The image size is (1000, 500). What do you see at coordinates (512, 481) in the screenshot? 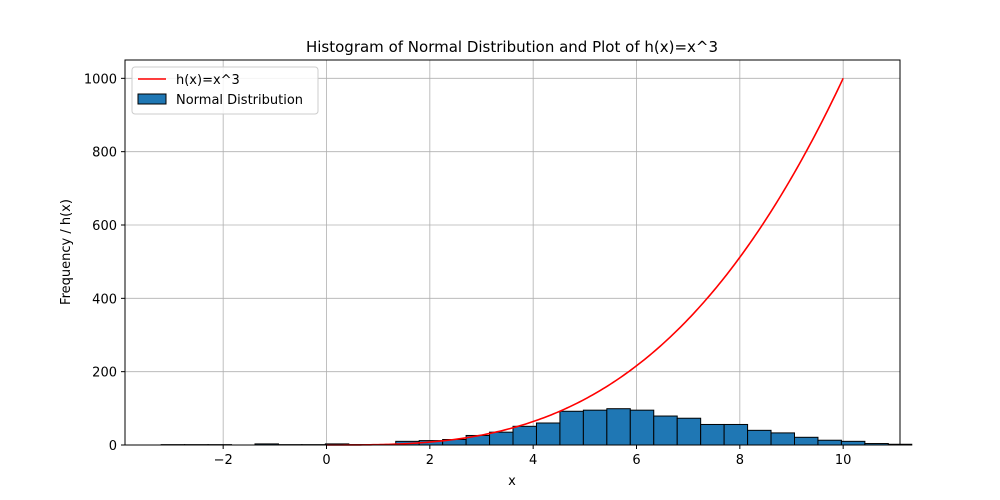
I see `x-axis-label: x` at bounding box center [512, 481].